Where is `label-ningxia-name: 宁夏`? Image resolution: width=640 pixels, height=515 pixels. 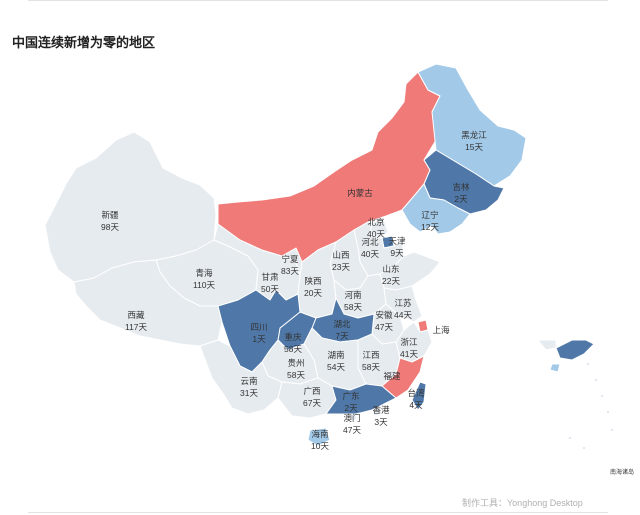
label-ningxia-name: 宁夏 is located at coordinates (290, 259).